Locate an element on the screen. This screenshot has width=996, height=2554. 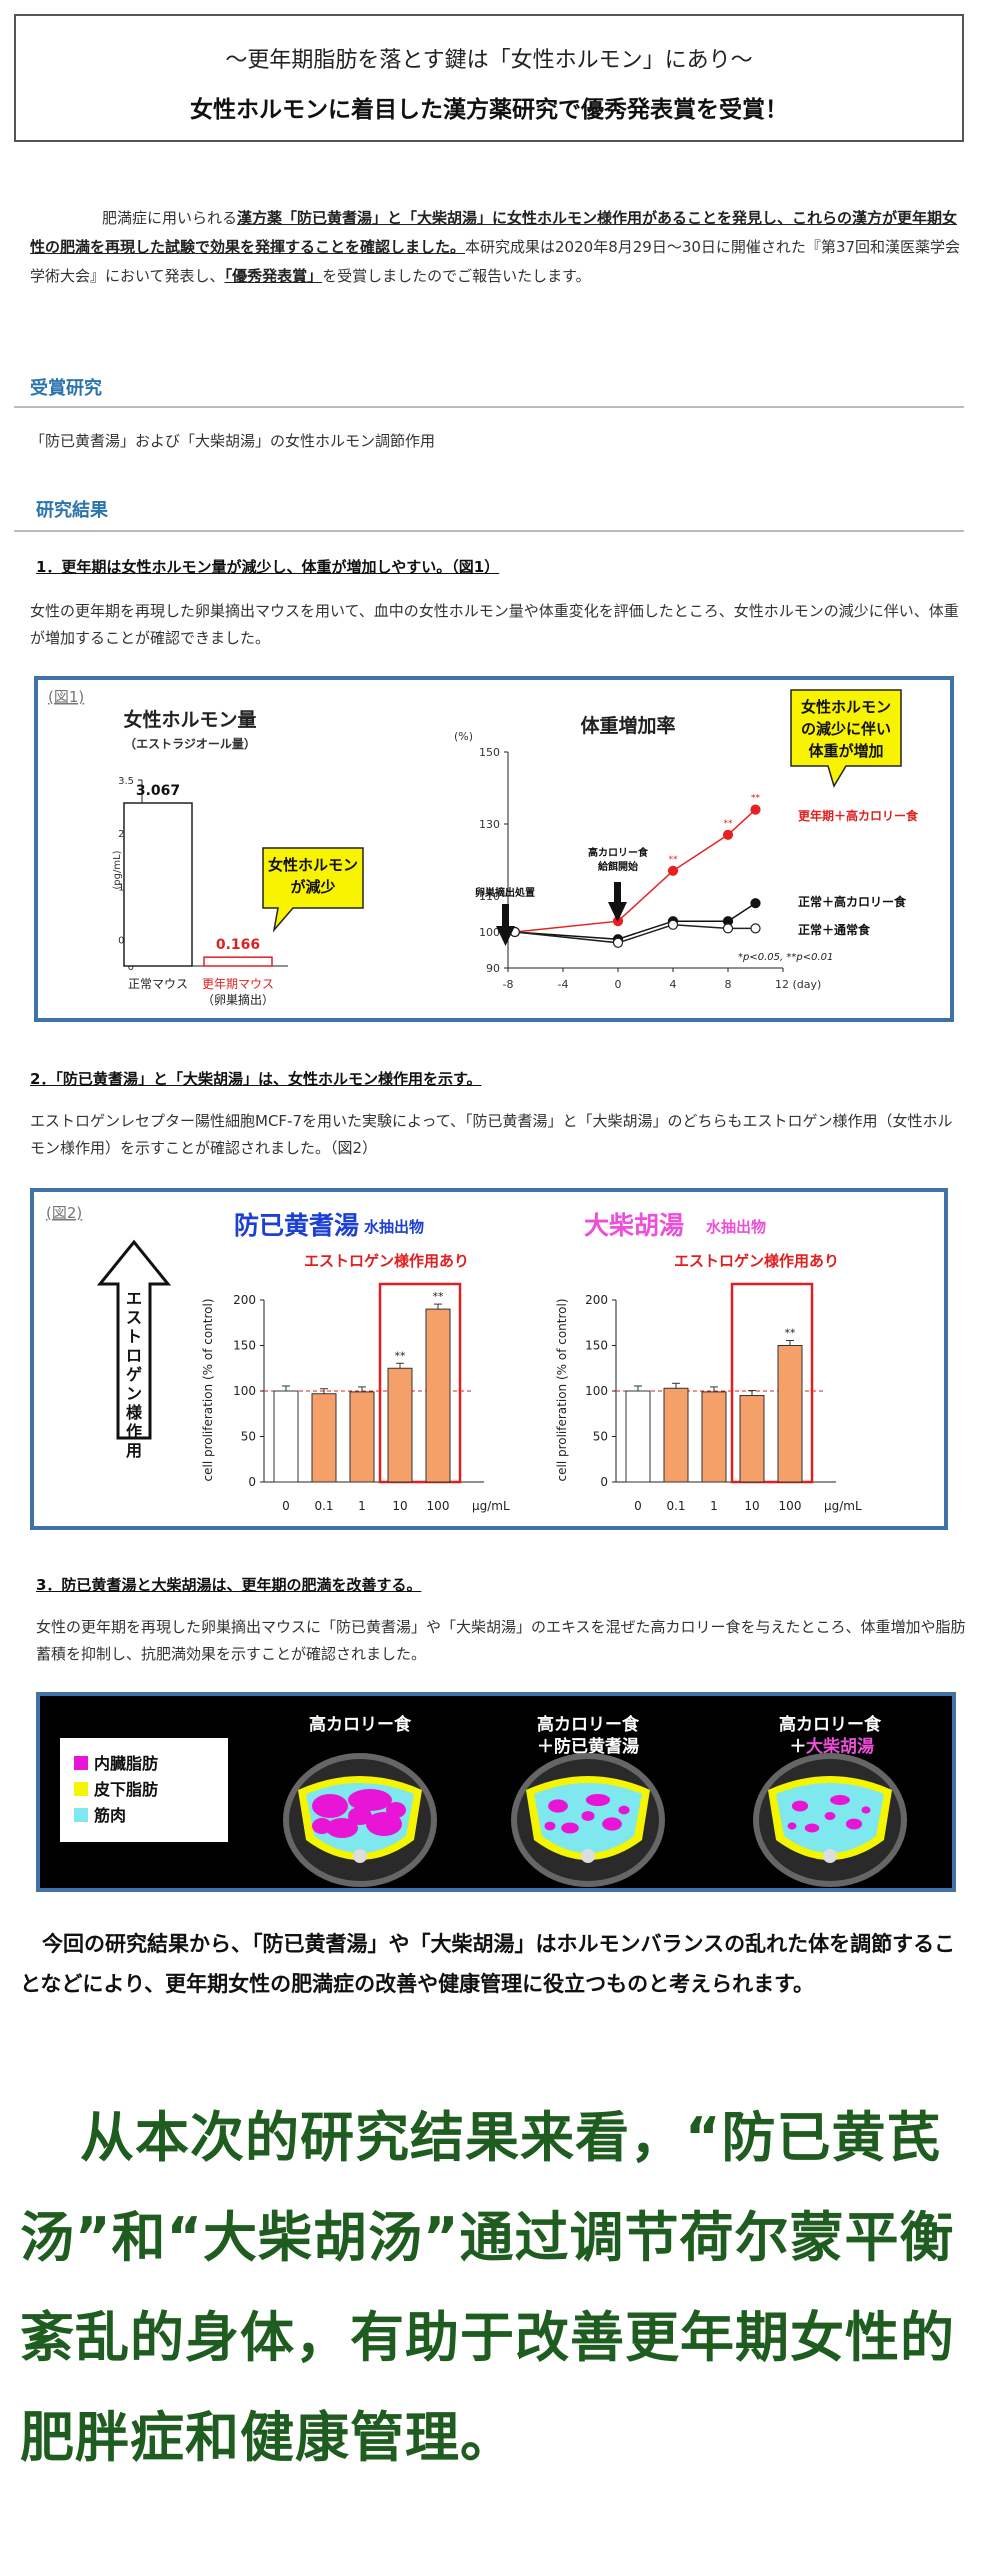
figure-1-tag: (図1) is located at coordinates (66, 697).